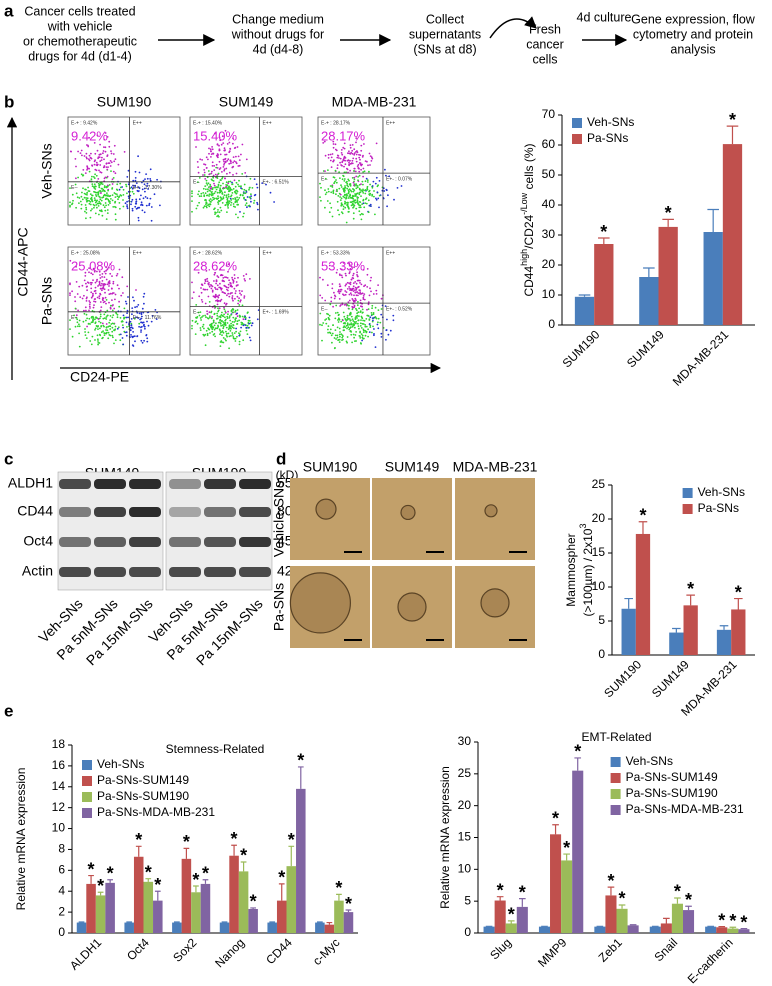  I want to click on blot-band, so click(145, 512).